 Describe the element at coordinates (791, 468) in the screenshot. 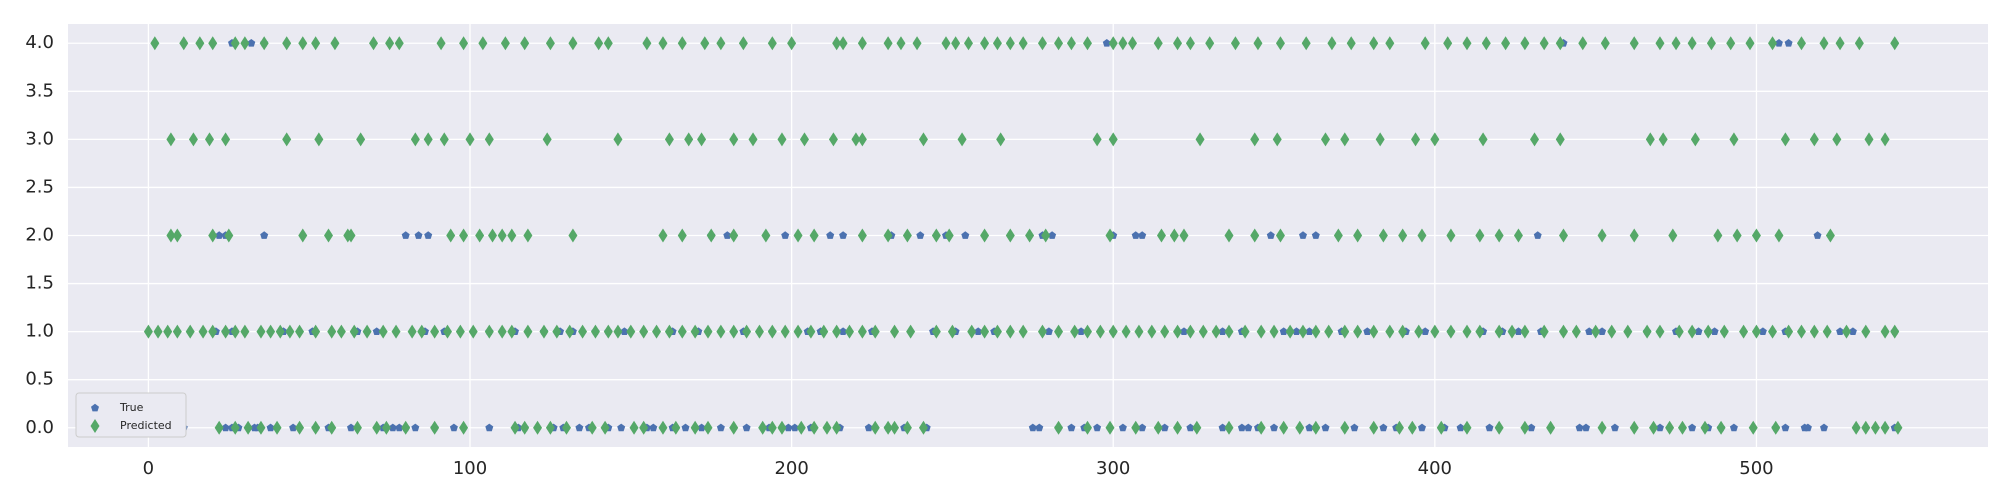

I see `x-tick-label: 200` at that location.